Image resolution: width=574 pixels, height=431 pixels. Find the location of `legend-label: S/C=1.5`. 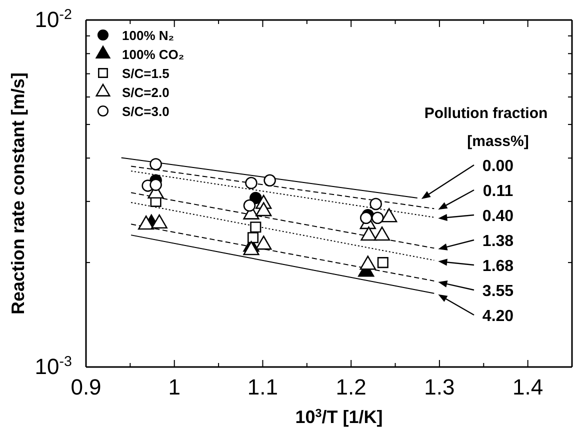

legend-label: S/C=1.5 is located at coordinates (146, 73).